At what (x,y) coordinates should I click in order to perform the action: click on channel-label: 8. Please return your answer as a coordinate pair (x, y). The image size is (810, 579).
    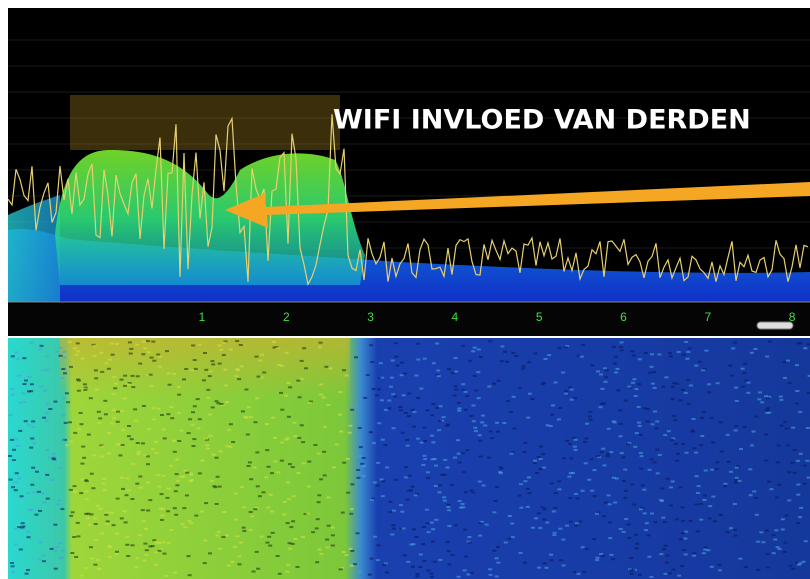
    Looking at the image, I should click on (792, 317).